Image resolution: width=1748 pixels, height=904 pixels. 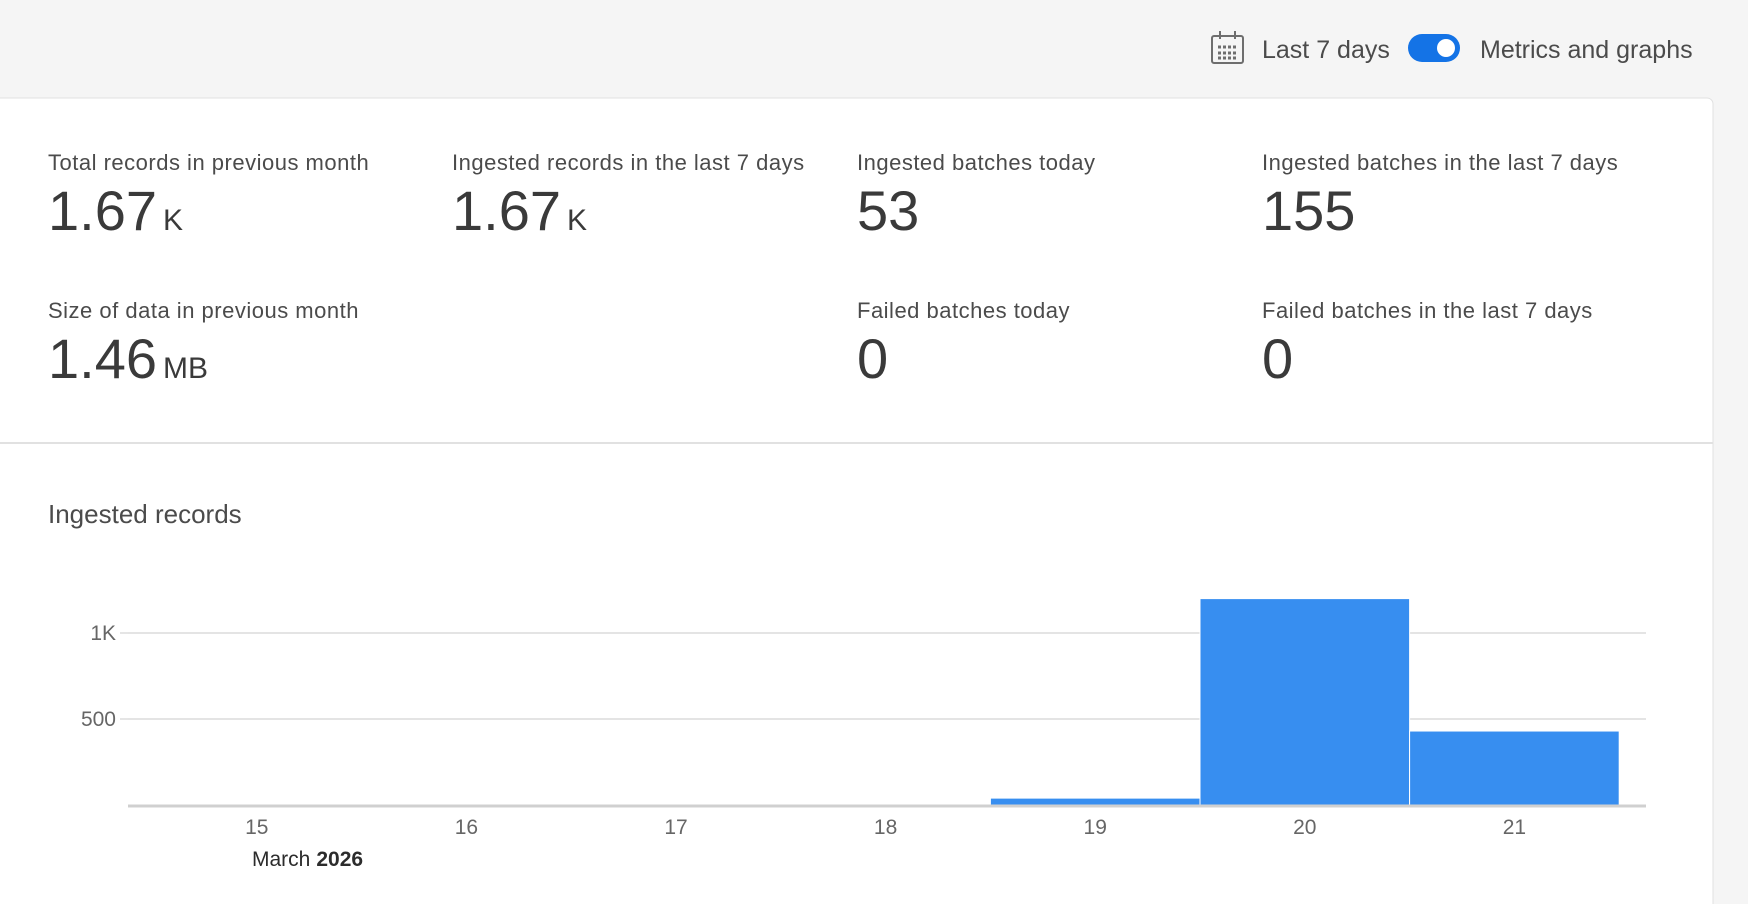 What do you see at coordinates (1514, 827) in the screenshot?
I see `x-tick-label: 21` at bounding box center [1514, 827].